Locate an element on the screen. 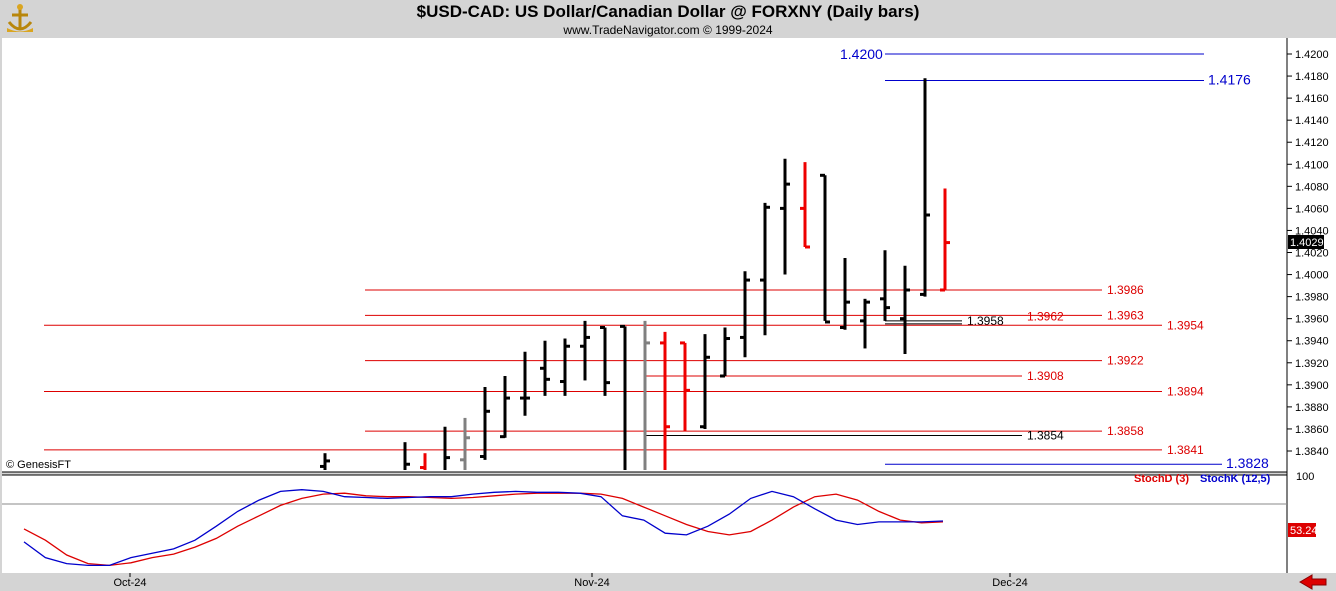  stoch-top-tick: 100 is located at coordinates (1305, 477).